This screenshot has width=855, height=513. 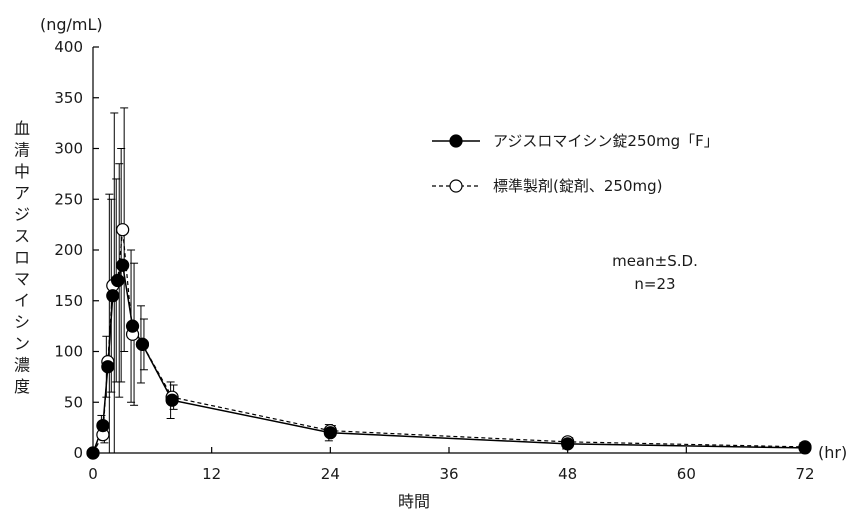 What do you see at coordinates (22, 193) in the screenshot?
I see `y-axis-title-char: ア` at bounding box center [22, 193].